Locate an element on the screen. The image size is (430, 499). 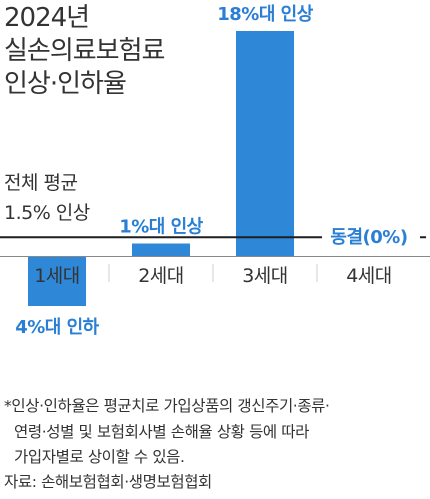
data-label-4: 동결(0%) is located at coordinates (368, 237).